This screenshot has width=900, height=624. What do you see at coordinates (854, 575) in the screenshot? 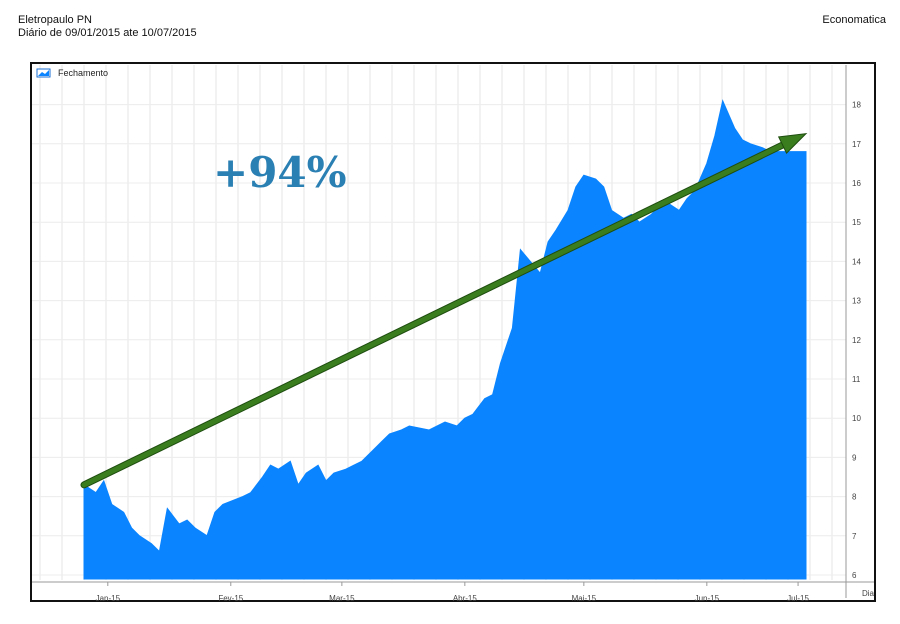
I see `y-tick-label: 6` at bounding box center [854, 575].